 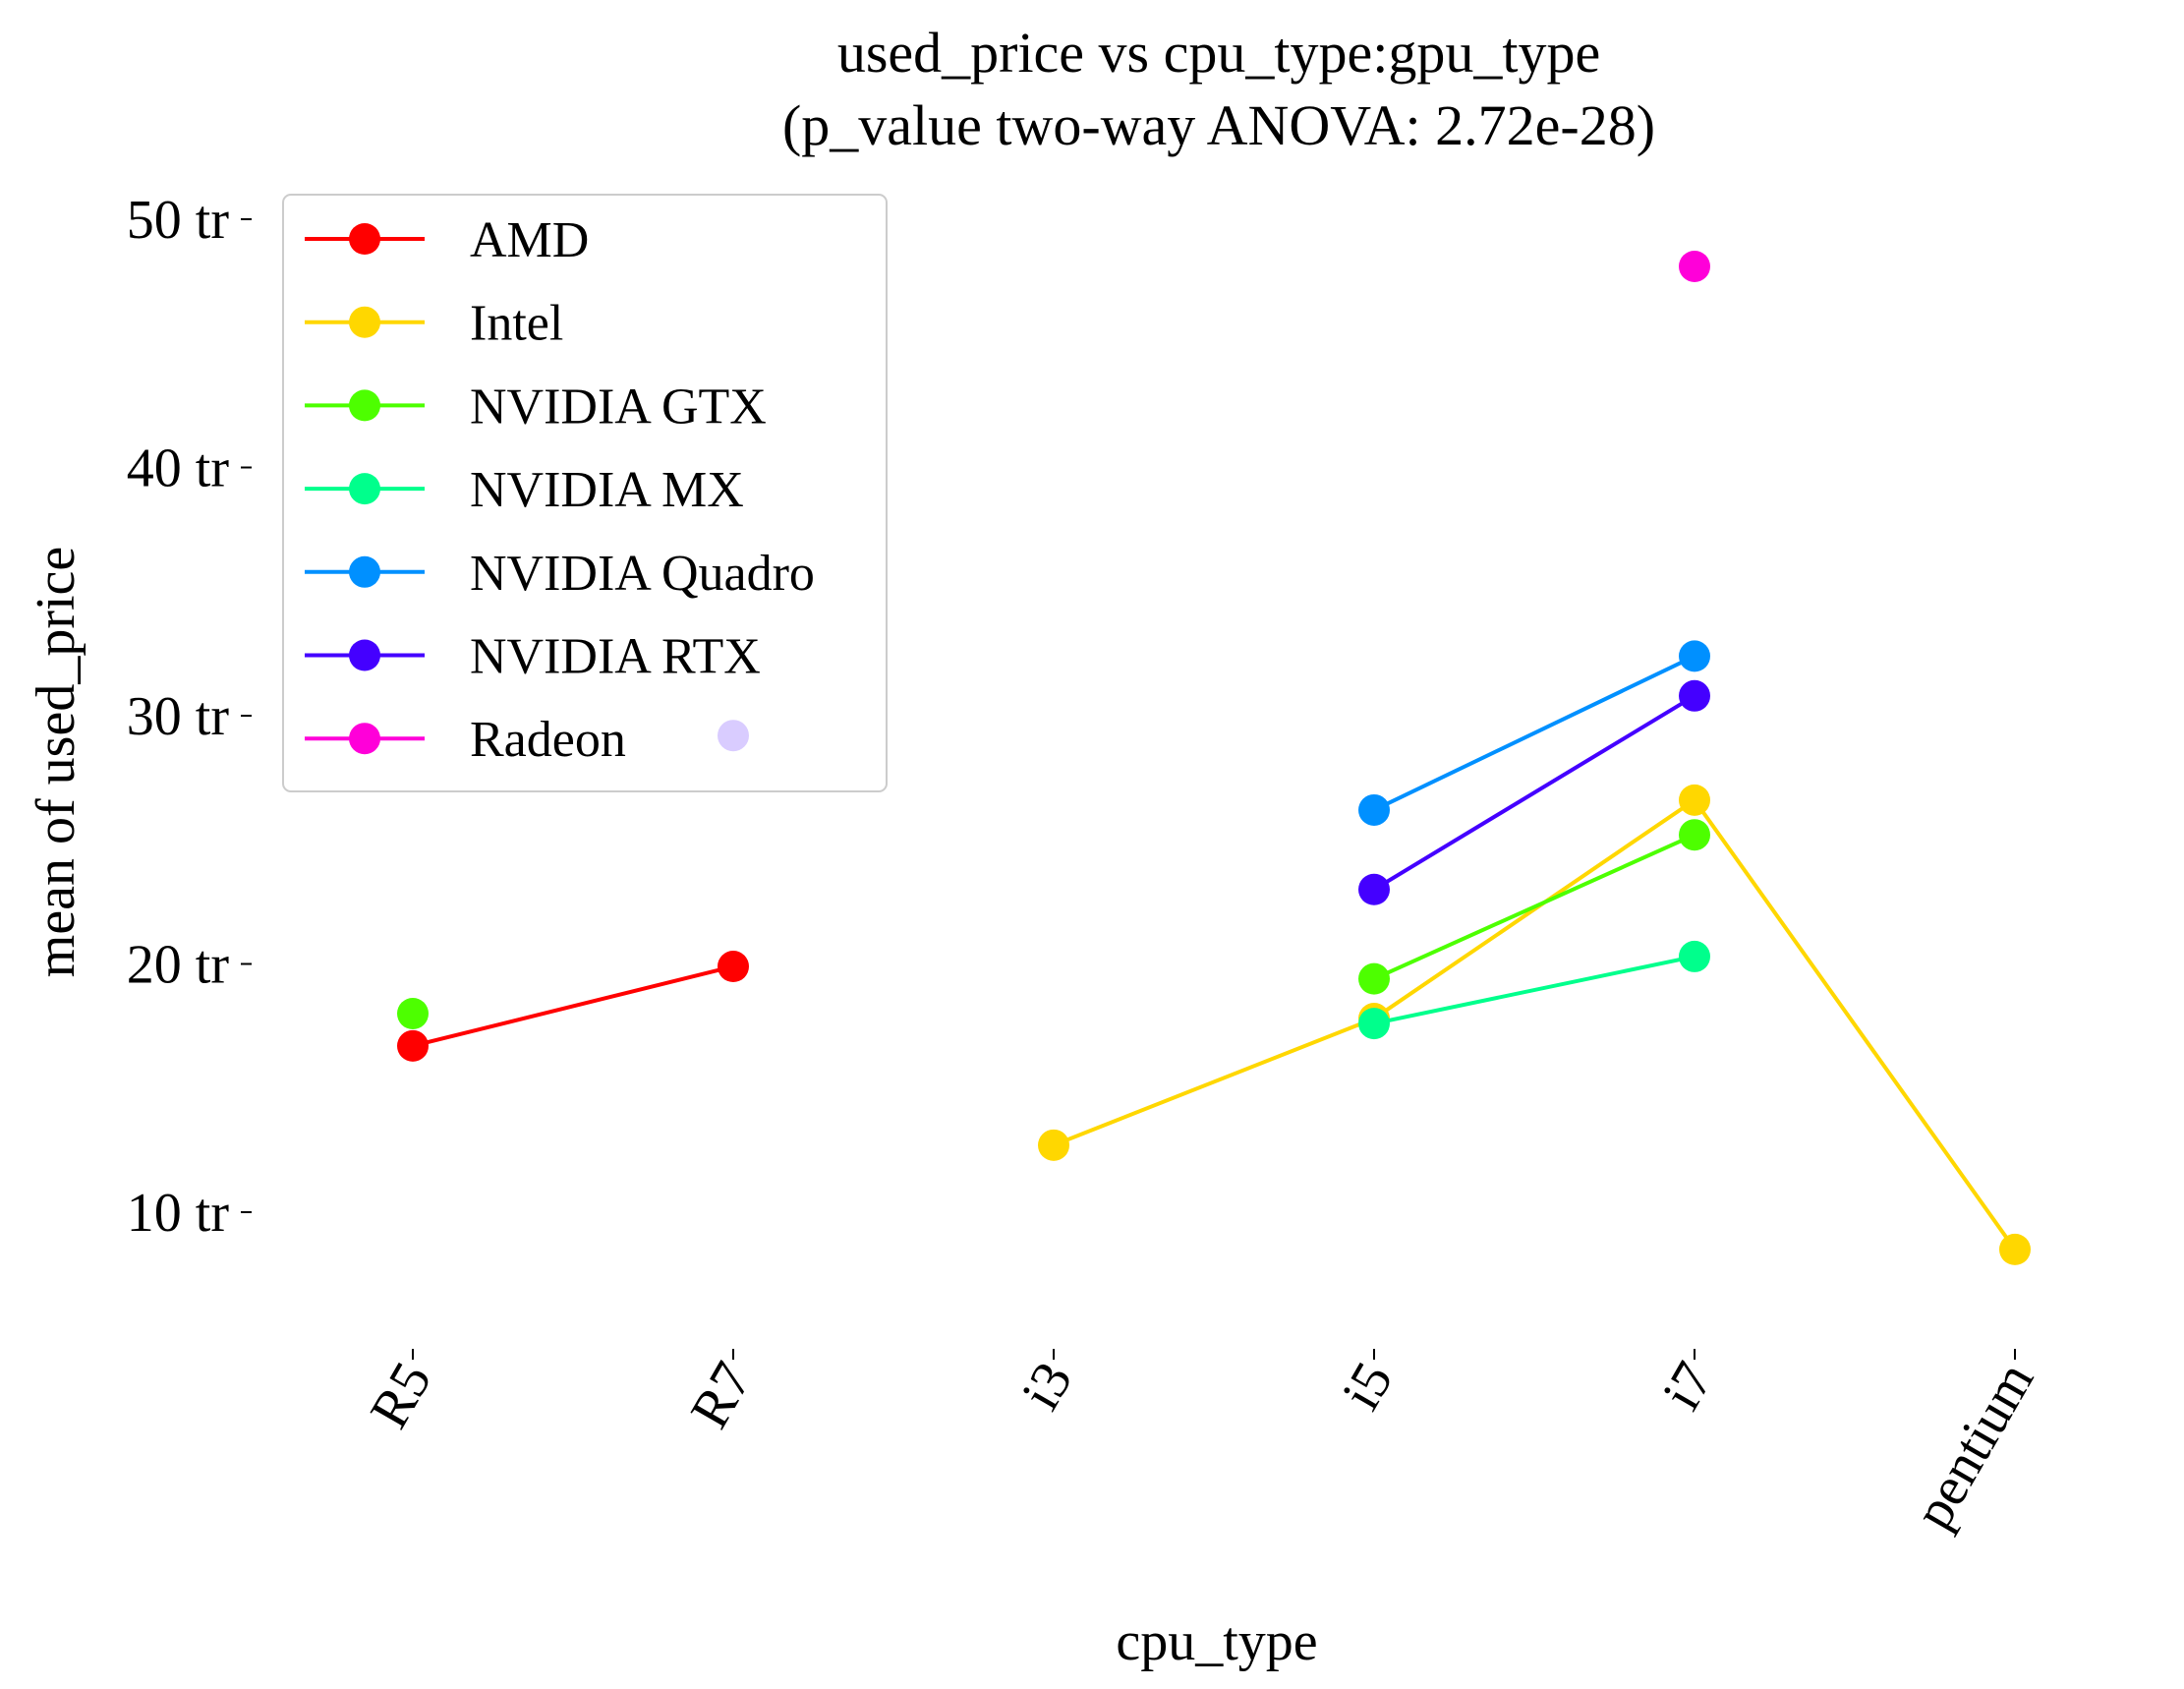 What do you see at coordinates (178, 220) in the screenshot?
I see `y-tick-label: 50 tr` at bounding box center [178, 220].